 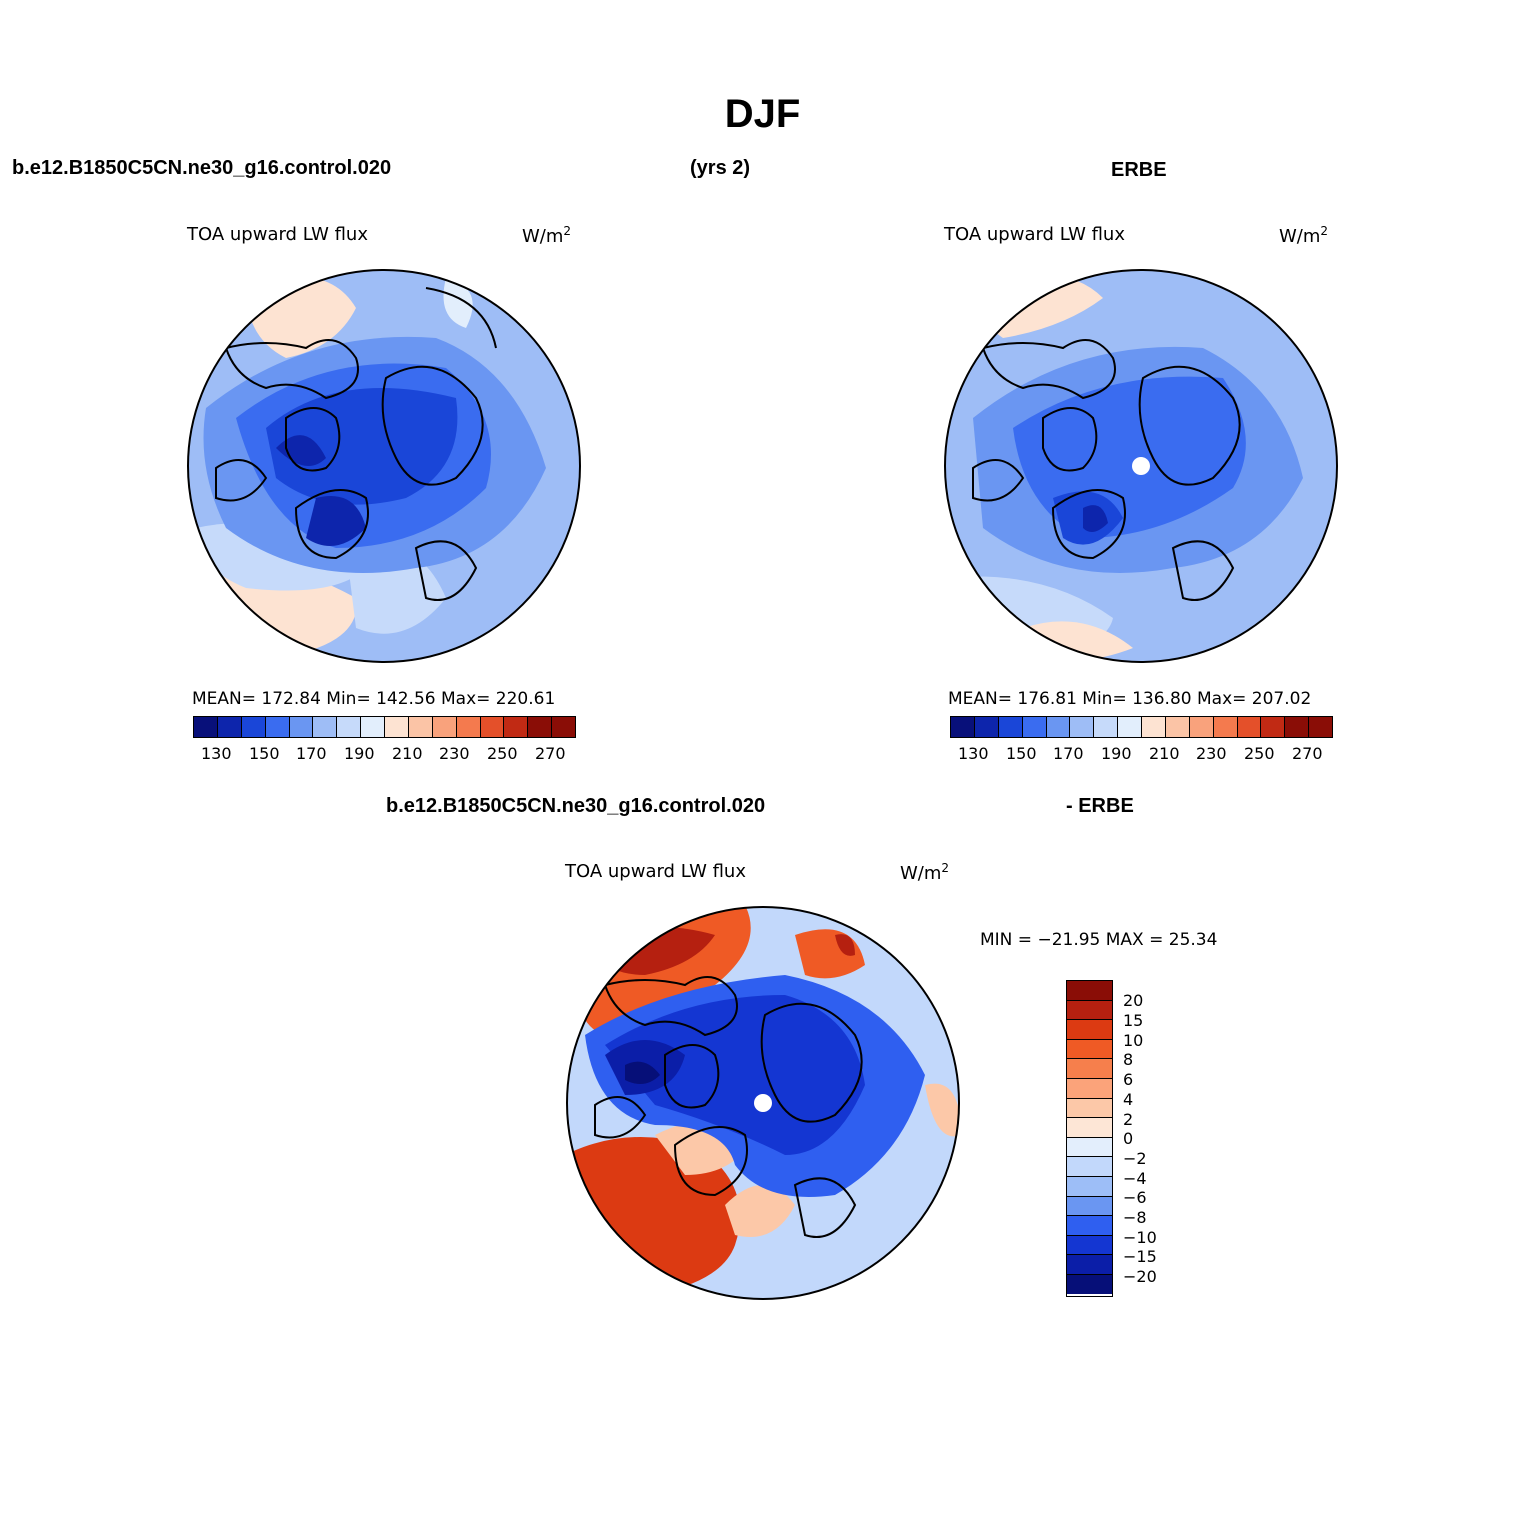 I want to click on right-stats: MEAN= 176.81 Min= 136.80 Max= 207.02, so click(x=1130, y=699).